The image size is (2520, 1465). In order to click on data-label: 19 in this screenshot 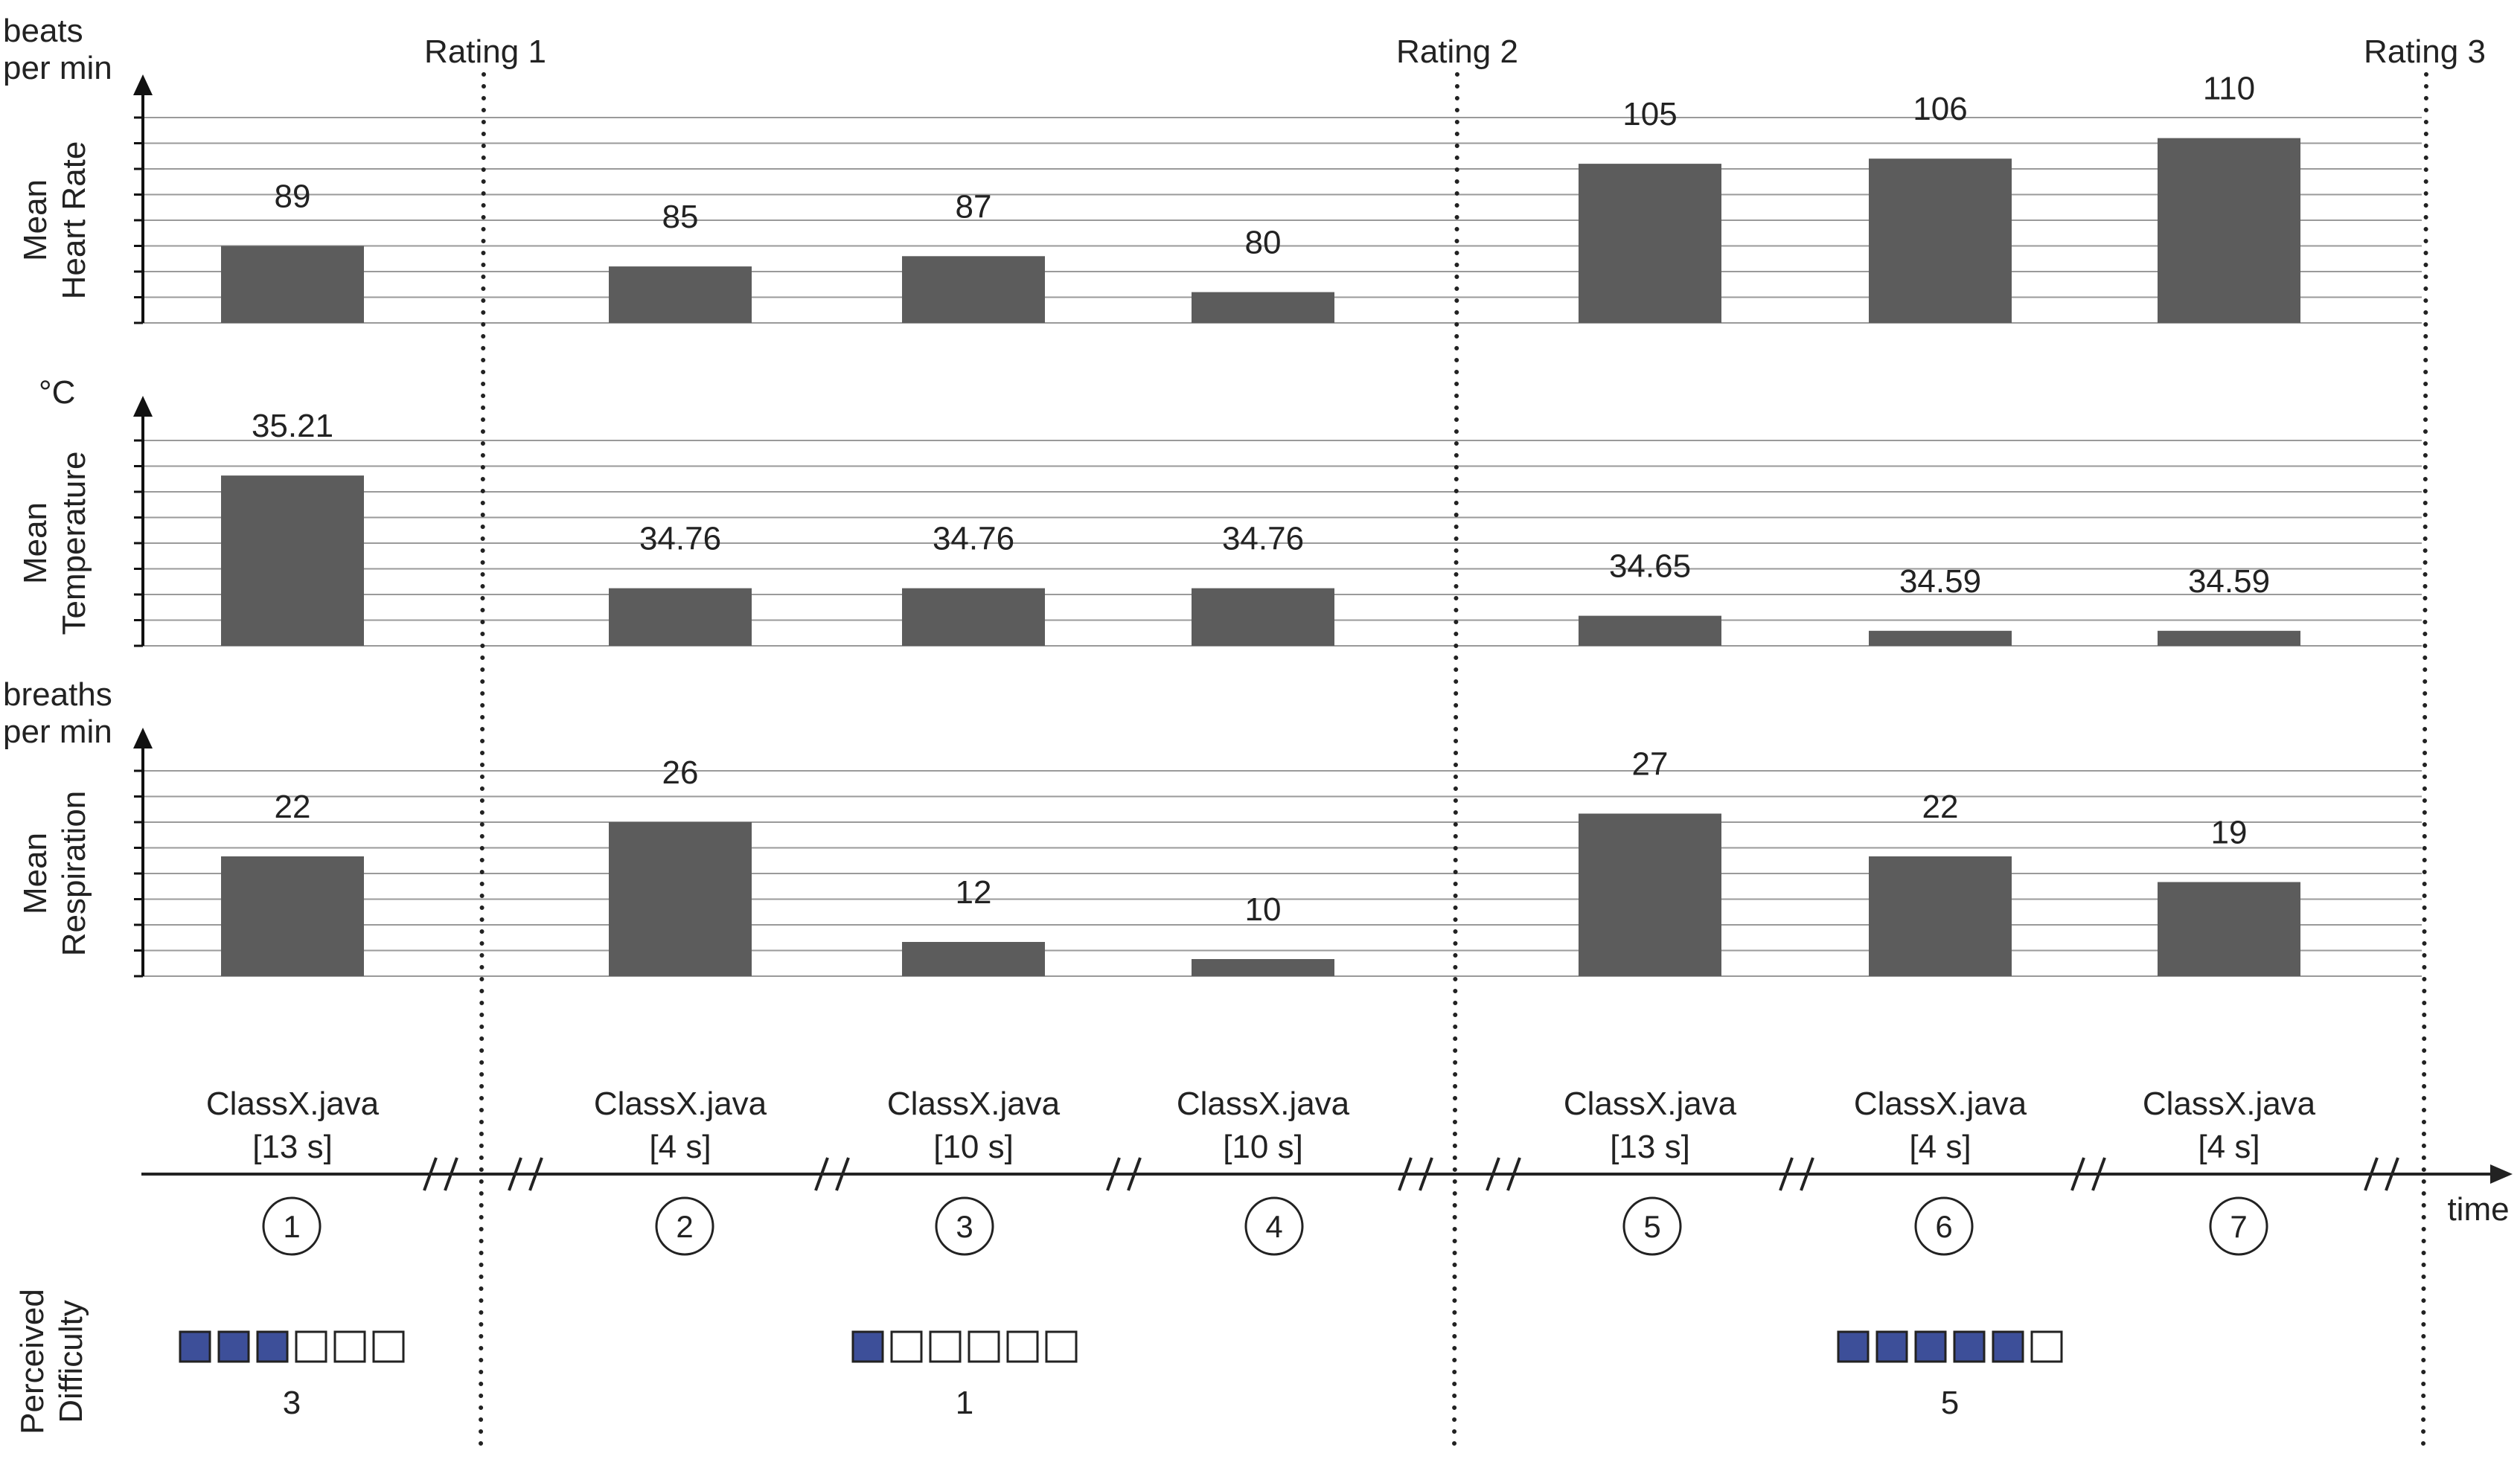, I will do `click(2229, 833)`.